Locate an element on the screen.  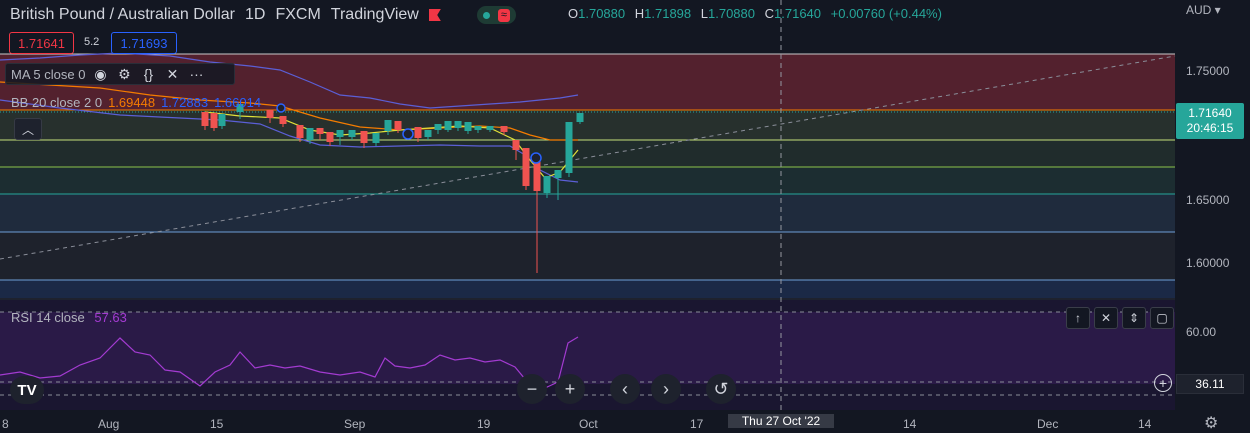
bb-indicator-legend: BB 20 close 2 0 1.69448 1.72883 1.66014 is located at coordinates (133, 102).